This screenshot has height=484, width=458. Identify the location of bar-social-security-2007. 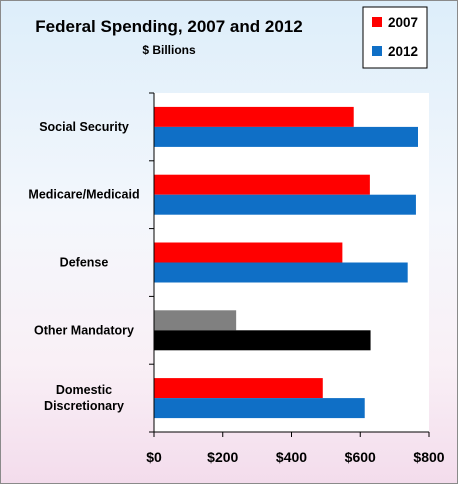
(254, 116).